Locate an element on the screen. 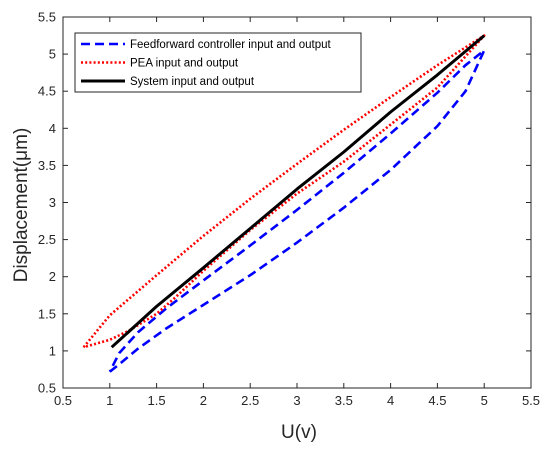 This screenshot has width=550, height=449. y-tick-label: 1 is located at coordinates (52, 350).